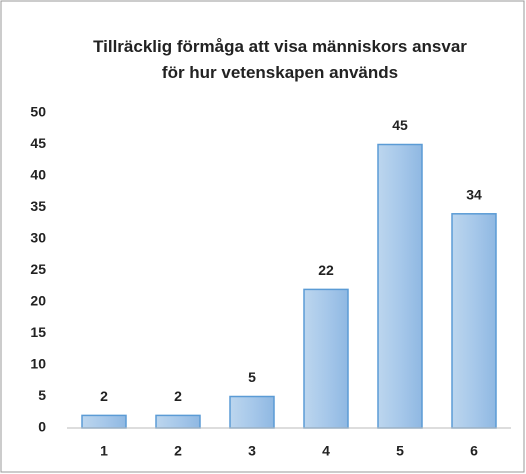  What do you see at coordinates (38, 143) in the screenshot?
I see `y-tick-label: 45` at bounding box center [38, 143].